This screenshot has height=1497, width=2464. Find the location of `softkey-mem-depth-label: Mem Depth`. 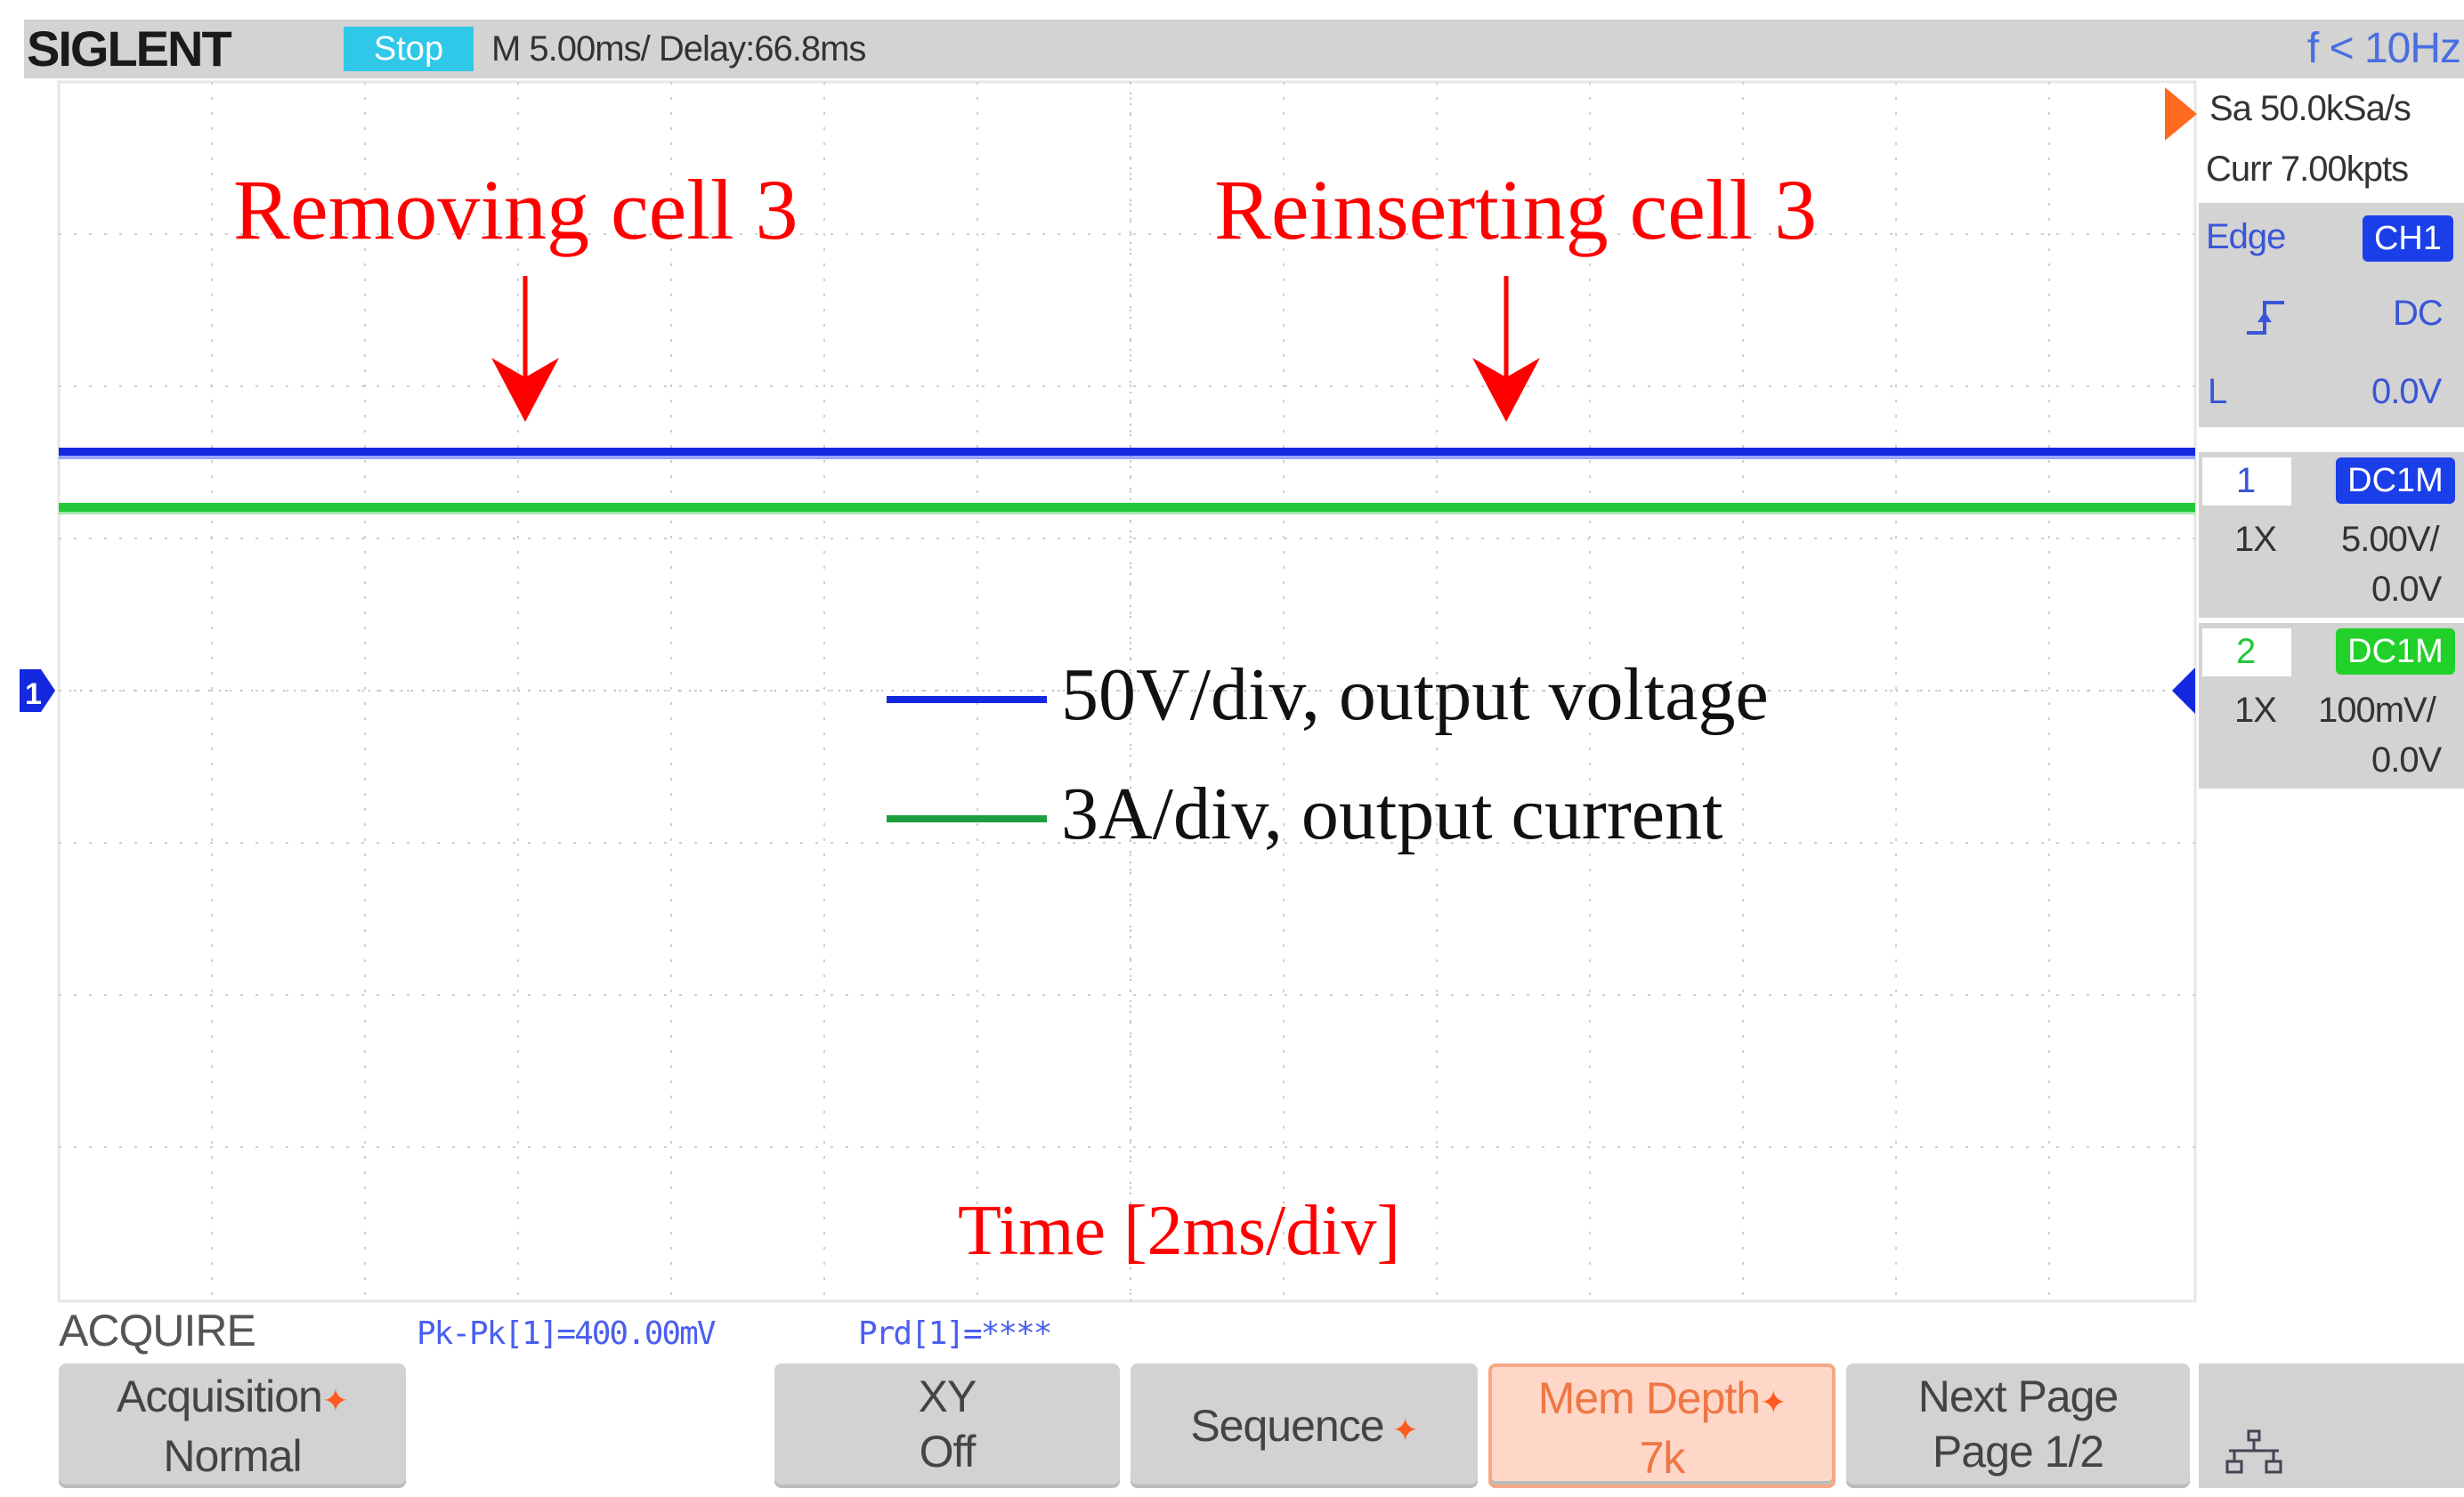

softkey-mem-depth-label: Mem Depth is located at coordinates (1649, 1398).